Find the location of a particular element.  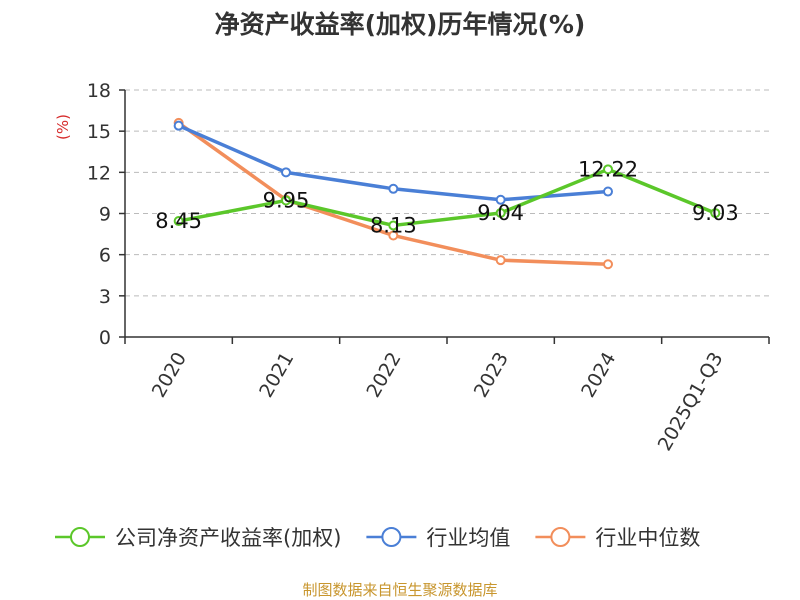

data-labels: 8.45 9.95 8.13 9.04 12.22 9.03 is located at coordinates (446, 197).